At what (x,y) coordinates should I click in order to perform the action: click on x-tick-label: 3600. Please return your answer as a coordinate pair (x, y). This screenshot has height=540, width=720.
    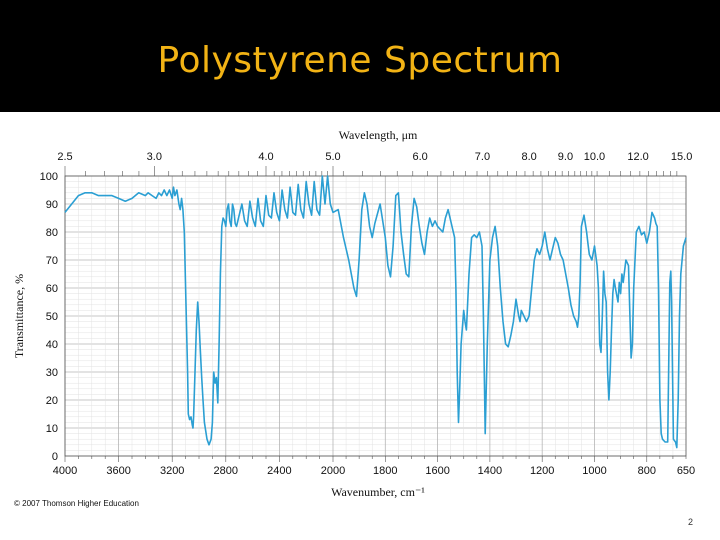
    Looking at the image, I should click on (118, 471).